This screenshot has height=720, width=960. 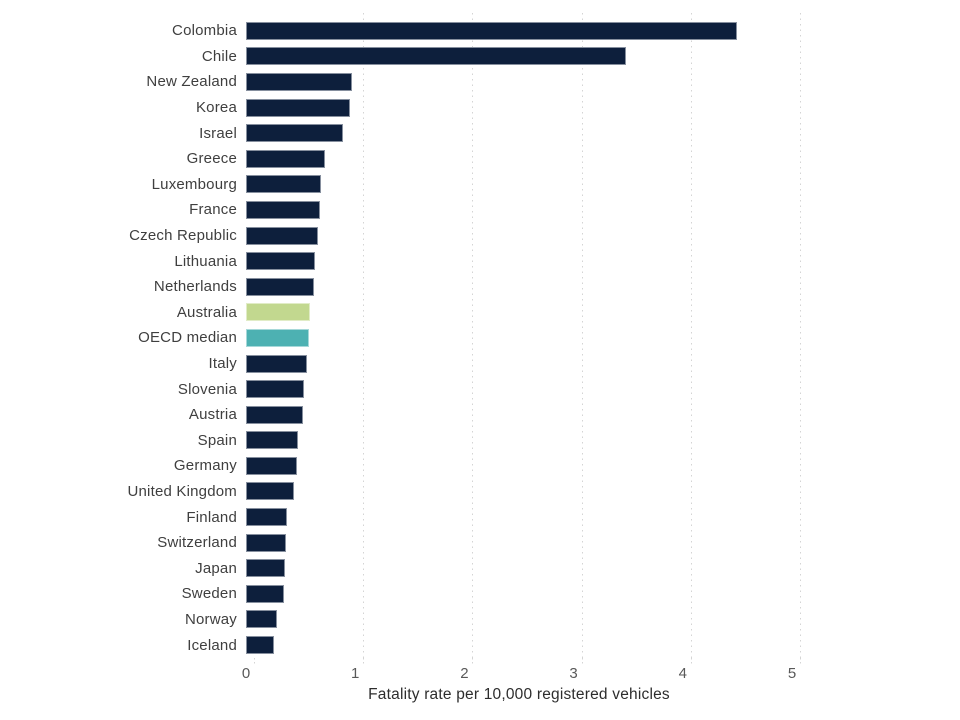 I want to click on chart-row-austria: Austria, so click(x=480, y=415).